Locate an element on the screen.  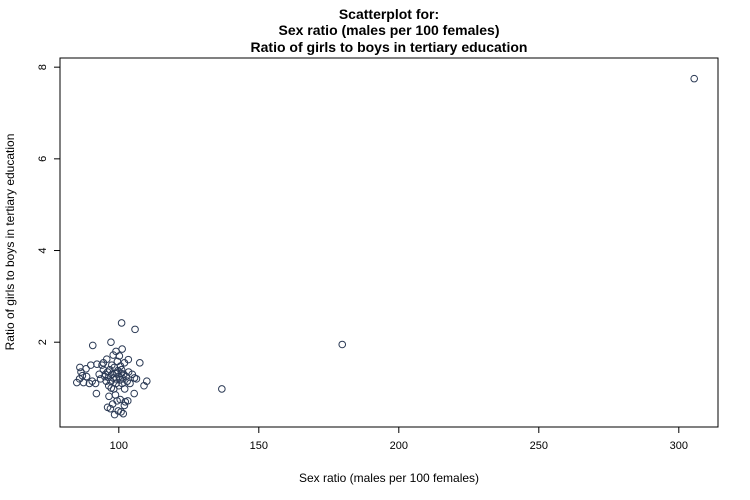
x-tick-label: 200 is located at coordinates (399, 446).